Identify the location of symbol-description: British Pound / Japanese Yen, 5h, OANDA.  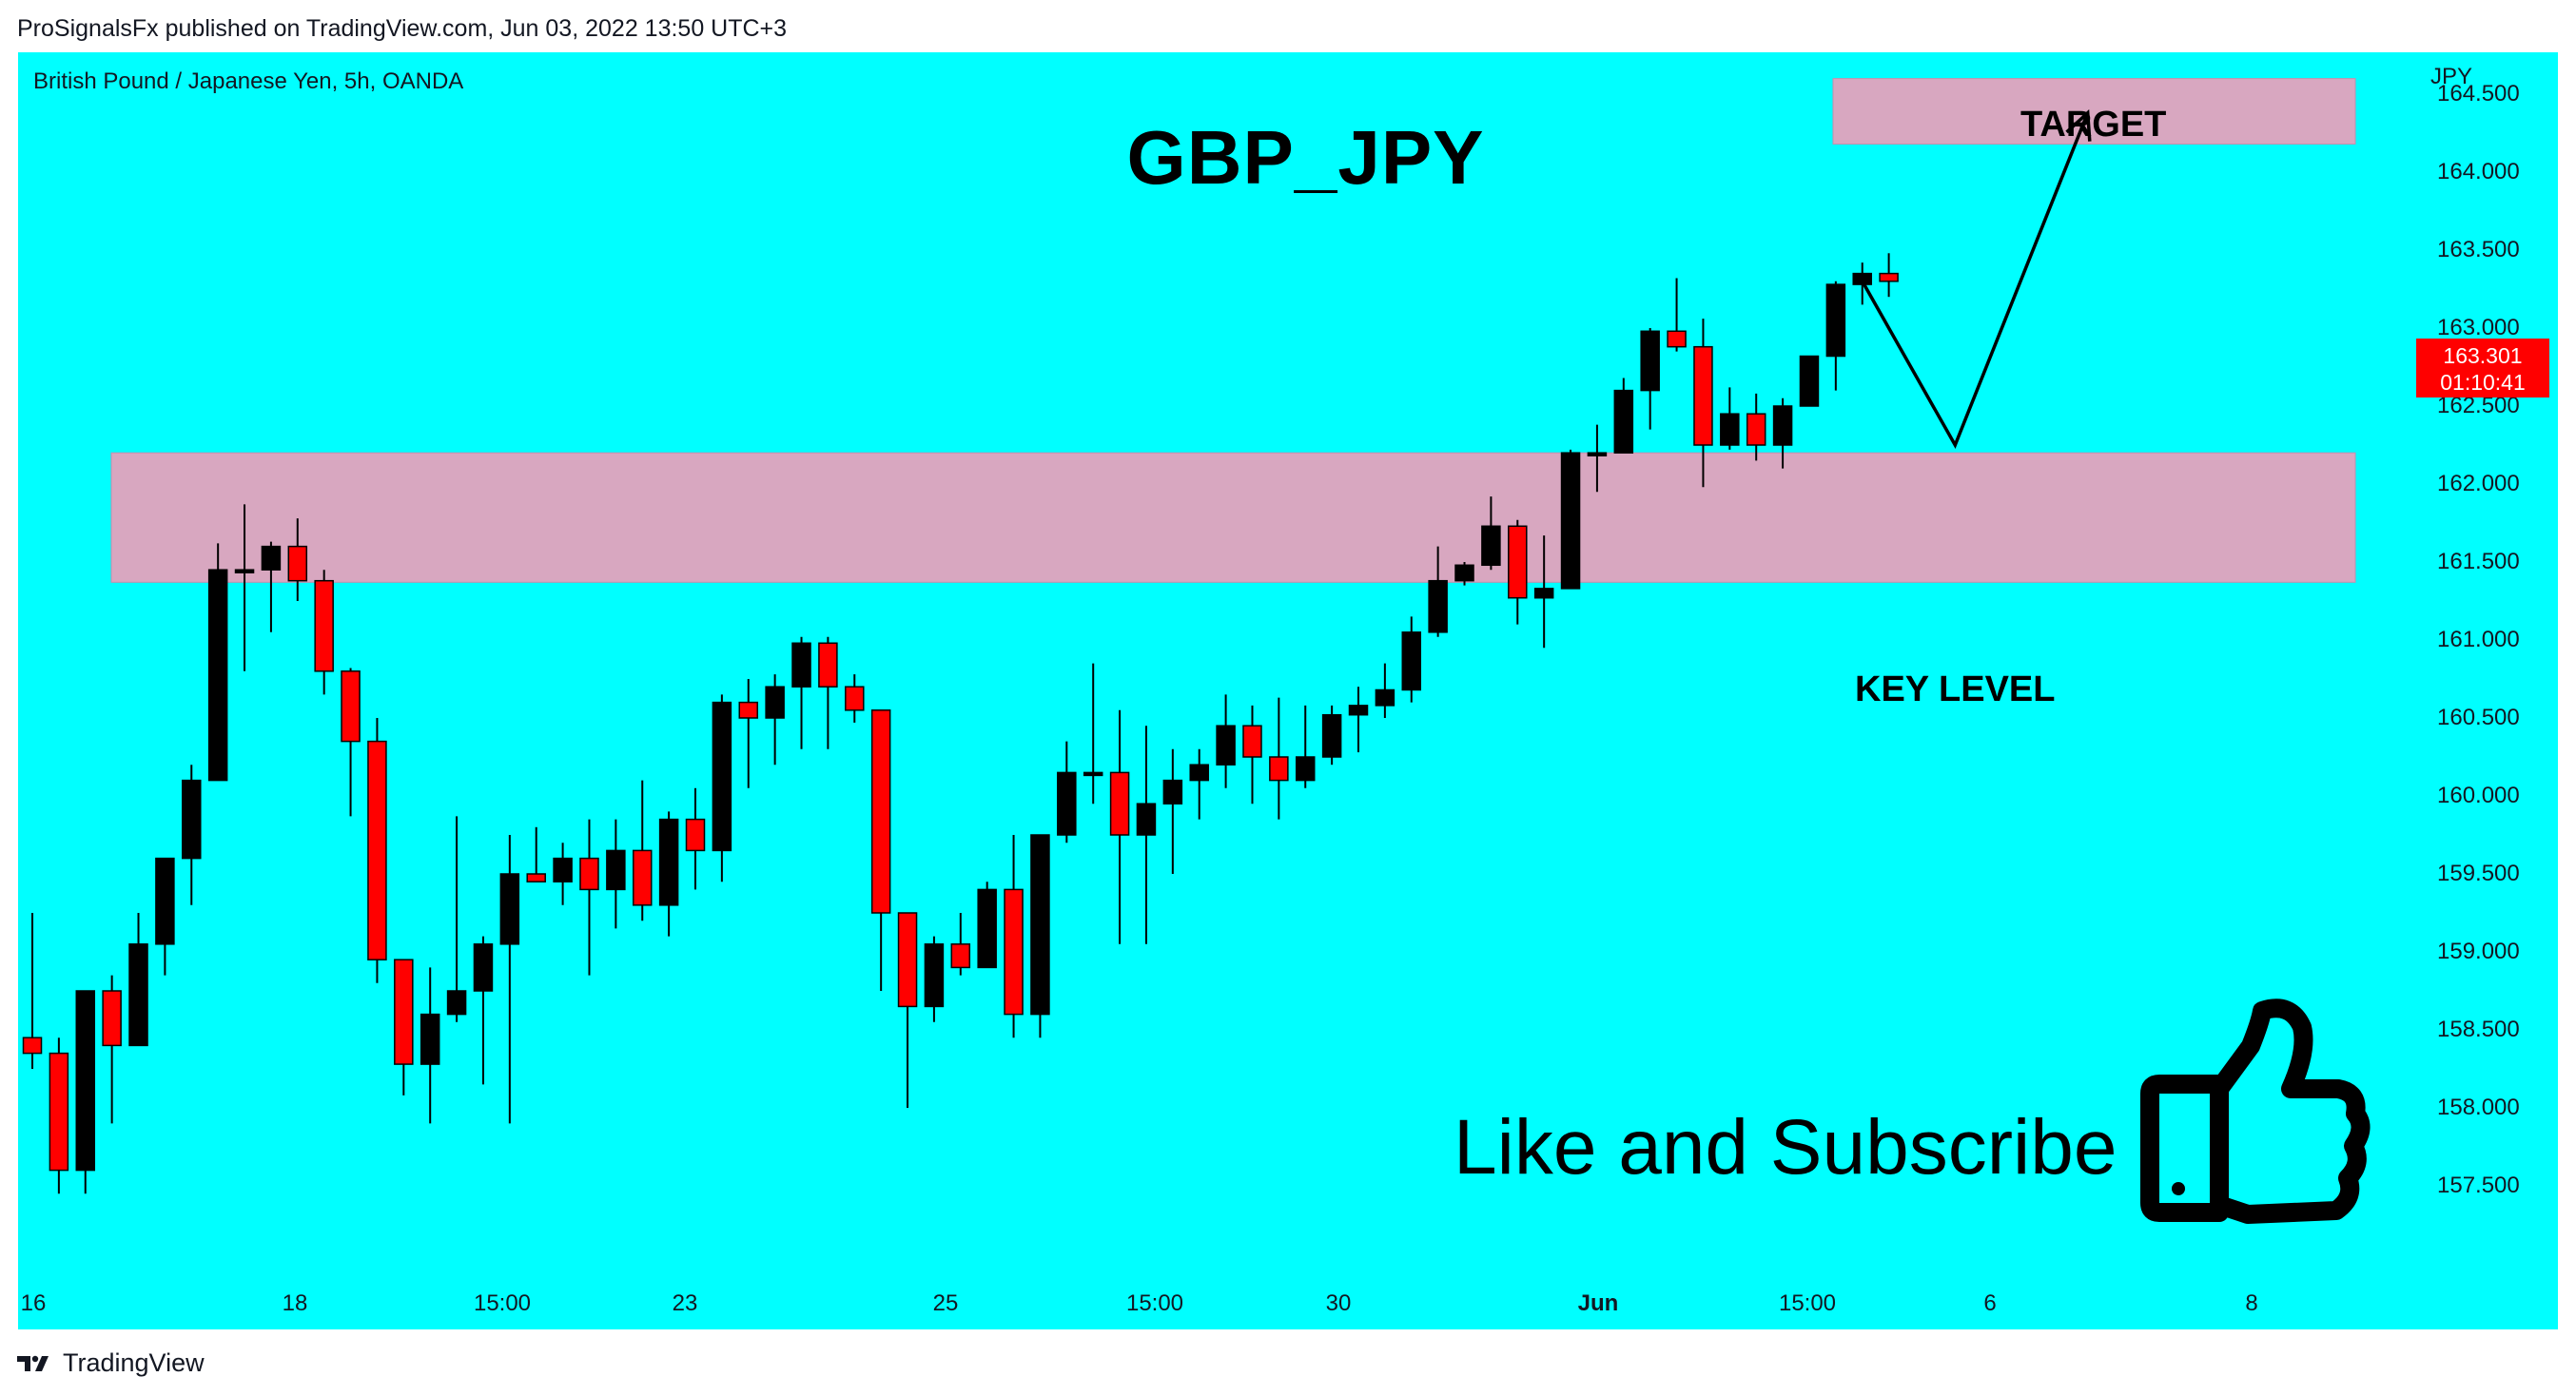
(249, 81).